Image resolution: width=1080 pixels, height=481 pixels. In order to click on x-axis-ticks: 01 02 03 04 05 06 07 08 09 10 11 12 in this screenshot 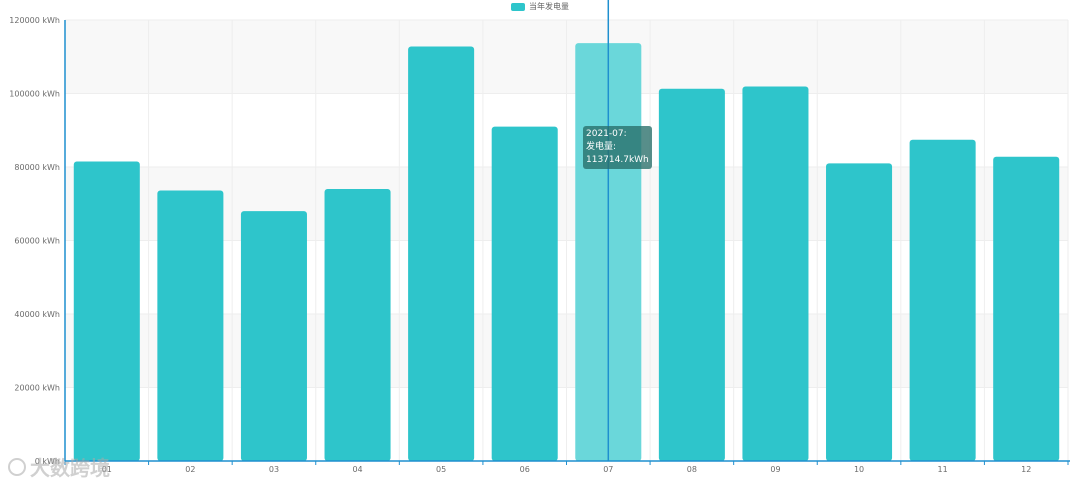, I will do `click(566, 467)`.